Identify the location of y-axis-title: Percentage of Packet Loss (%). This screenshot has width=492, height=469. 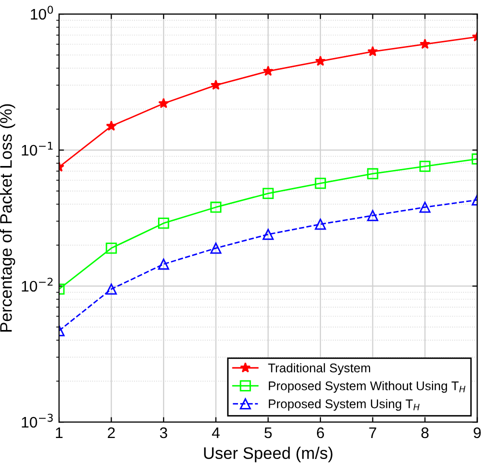
(8, 218).